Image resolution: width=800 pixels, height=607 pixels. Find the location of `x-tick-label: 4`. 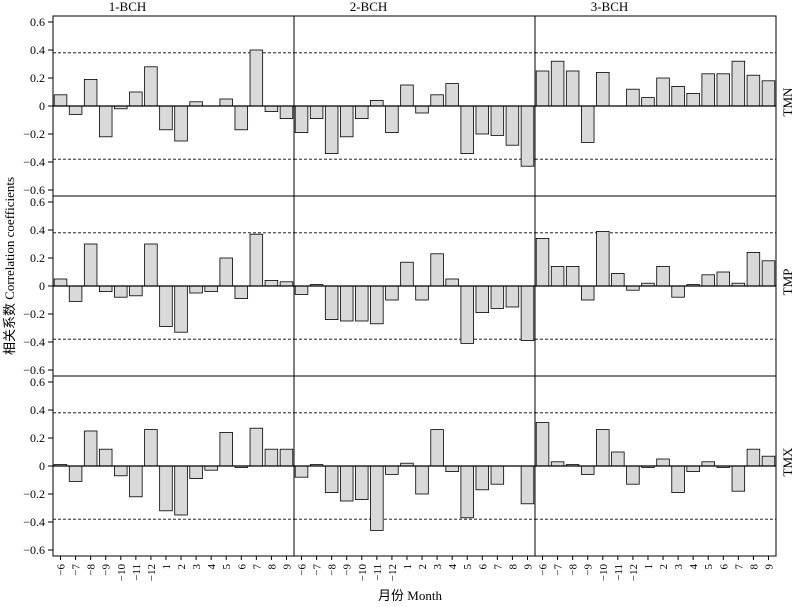

x-tick-label: 4 is located at coordinates (212, 567).